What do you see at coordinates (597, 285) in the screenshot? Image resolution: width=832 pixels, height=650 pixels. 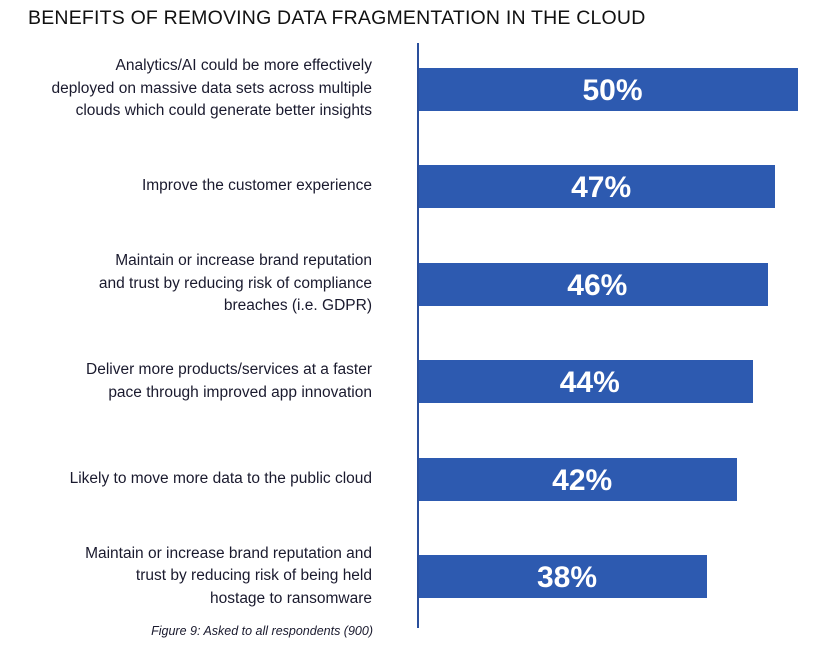 I see `bar-value-label: 46%` at bounding box center [597, 285].